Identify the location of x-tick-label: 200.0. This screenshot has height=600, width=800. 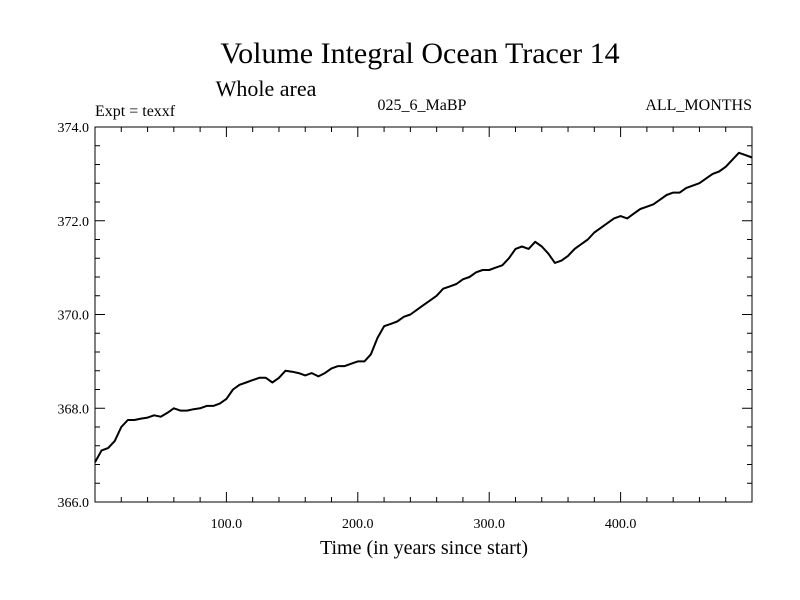
(358, 524).